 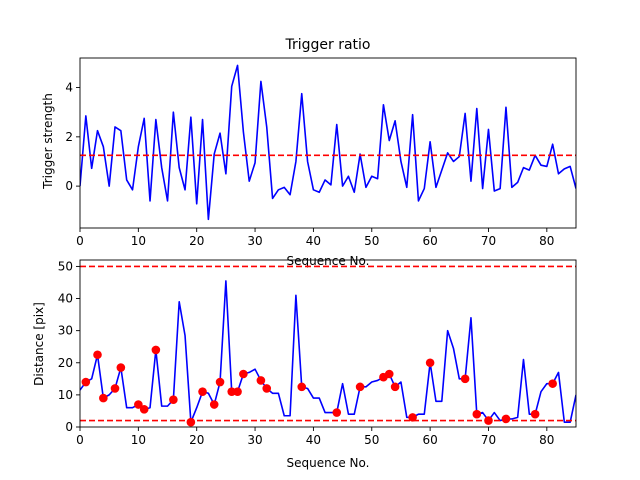 What do you see at coordinates (69, 186) in the screenshot?
I see `top-y-tick-label: 0` at bounding box center [69, 186].